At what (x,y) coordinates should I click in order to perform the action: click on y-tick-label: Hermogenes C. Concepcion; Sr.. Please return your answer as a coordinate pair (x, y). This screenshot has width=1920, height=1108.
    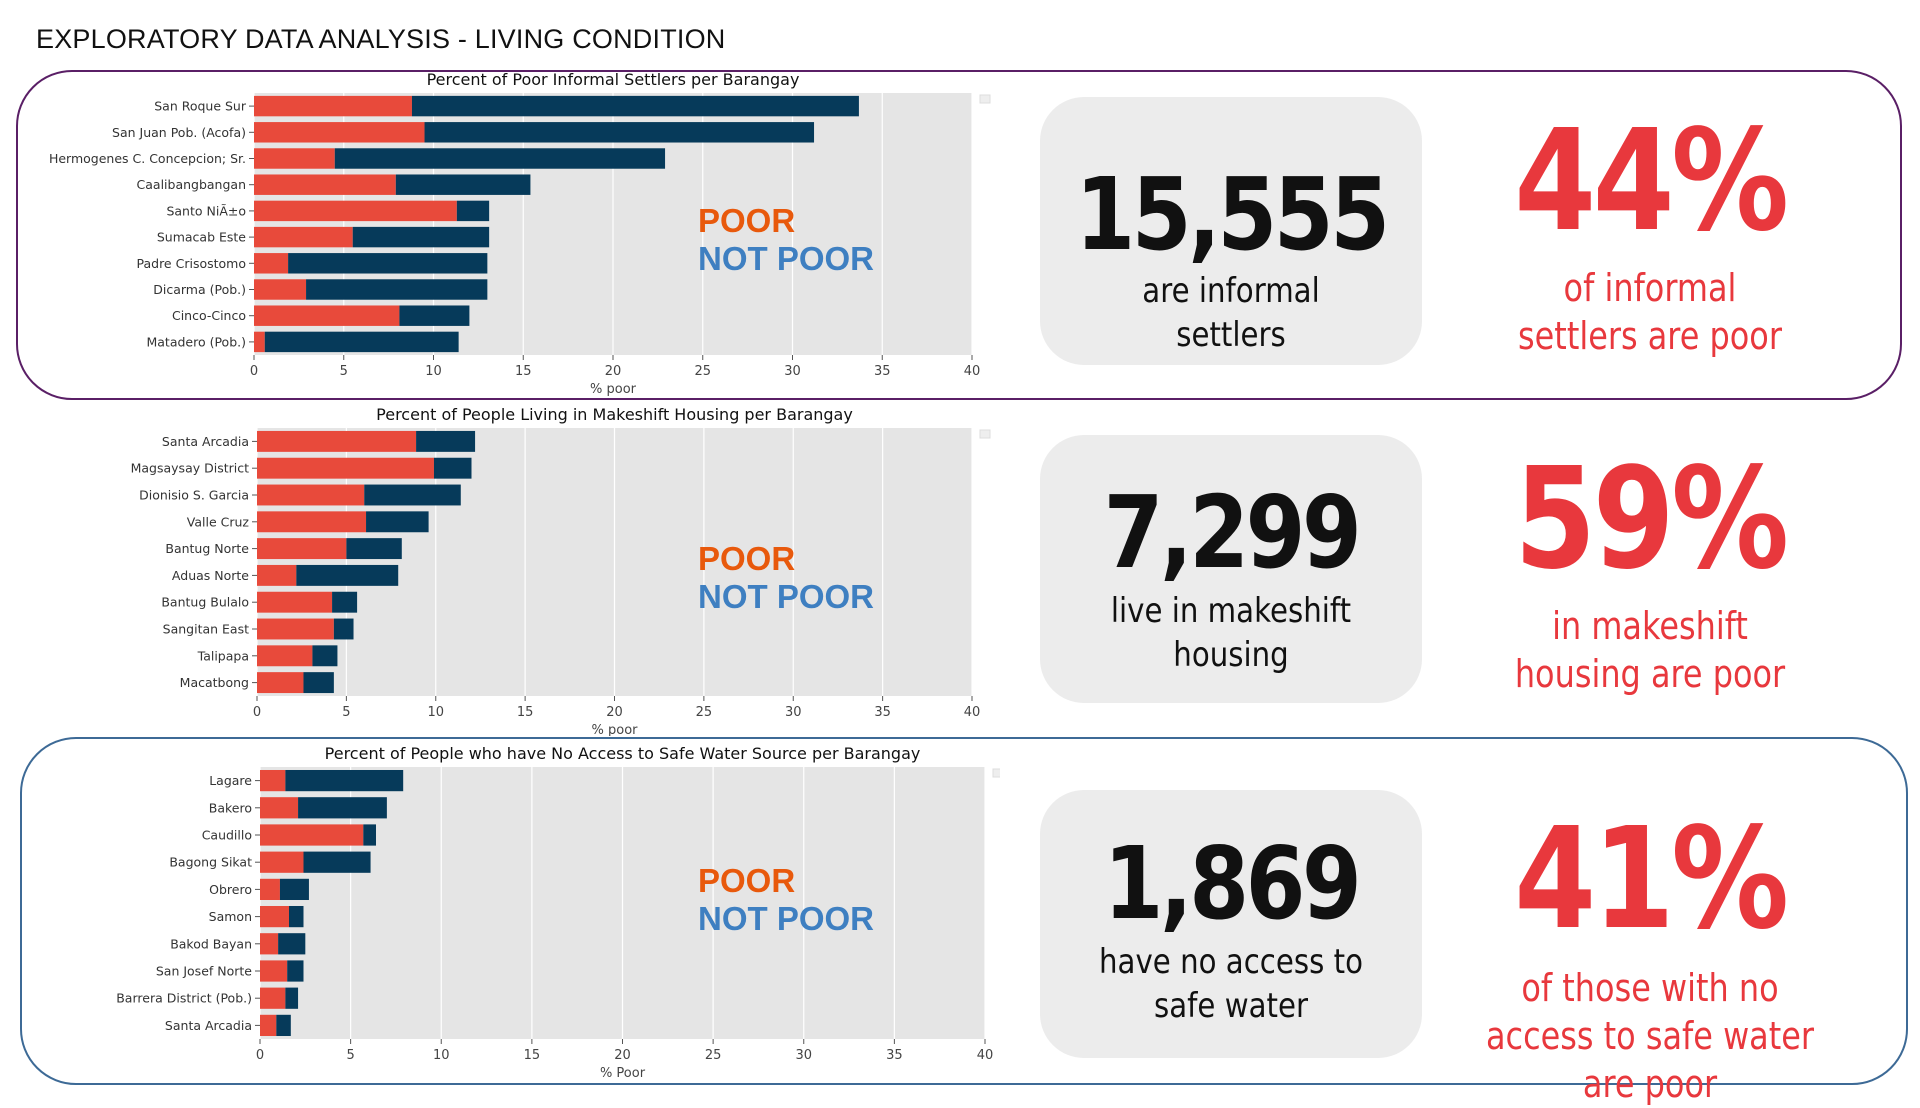
    Looking at the image, I should click on (147, 158).